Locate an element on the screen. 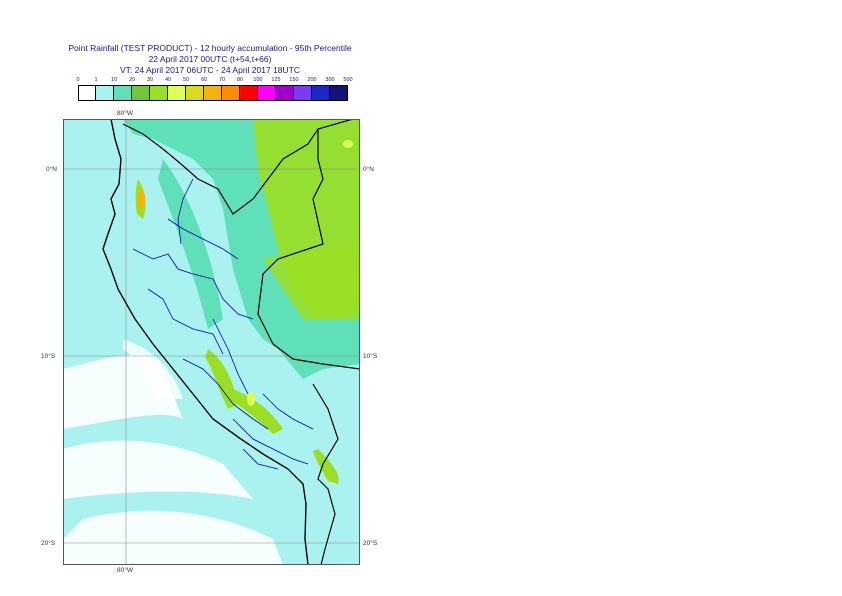 This screenshot has width=842, height=596. legend-tick-label: 30 is located at coordinates (150, 80).